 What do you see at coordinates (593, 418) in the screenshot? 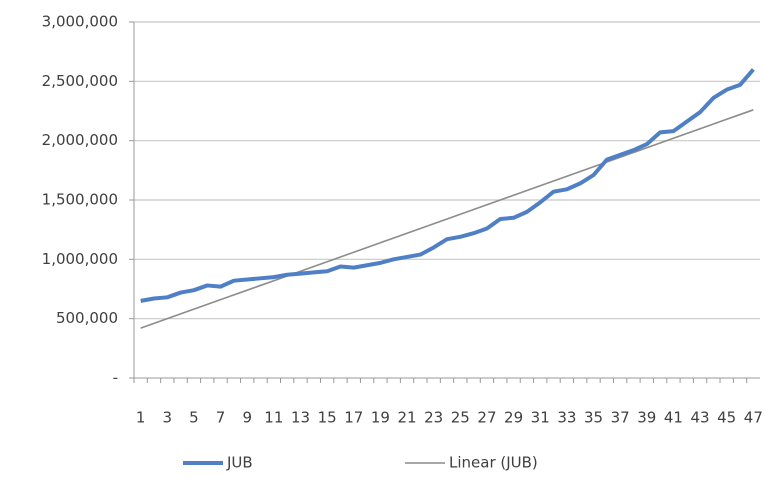
I see `x-tick-label: 35` at bounding box center [593, 418].